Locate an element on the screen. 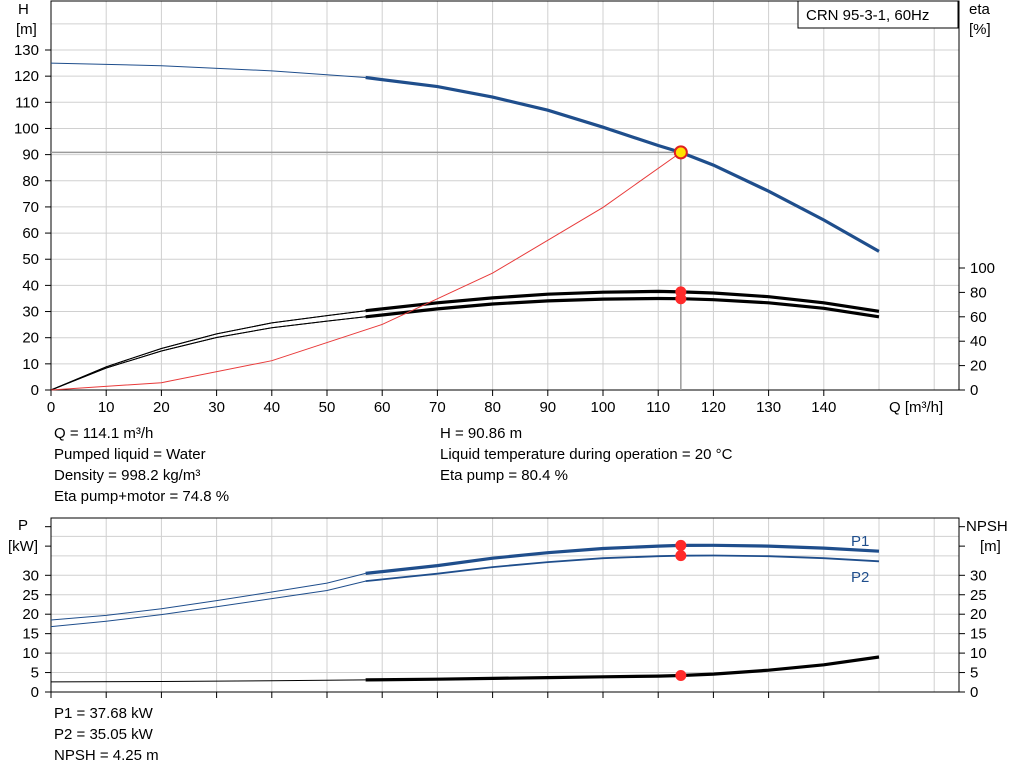 This screenshot has width=1024, height=781. p-tick-label: 15 is located at coordinates (30, 634).